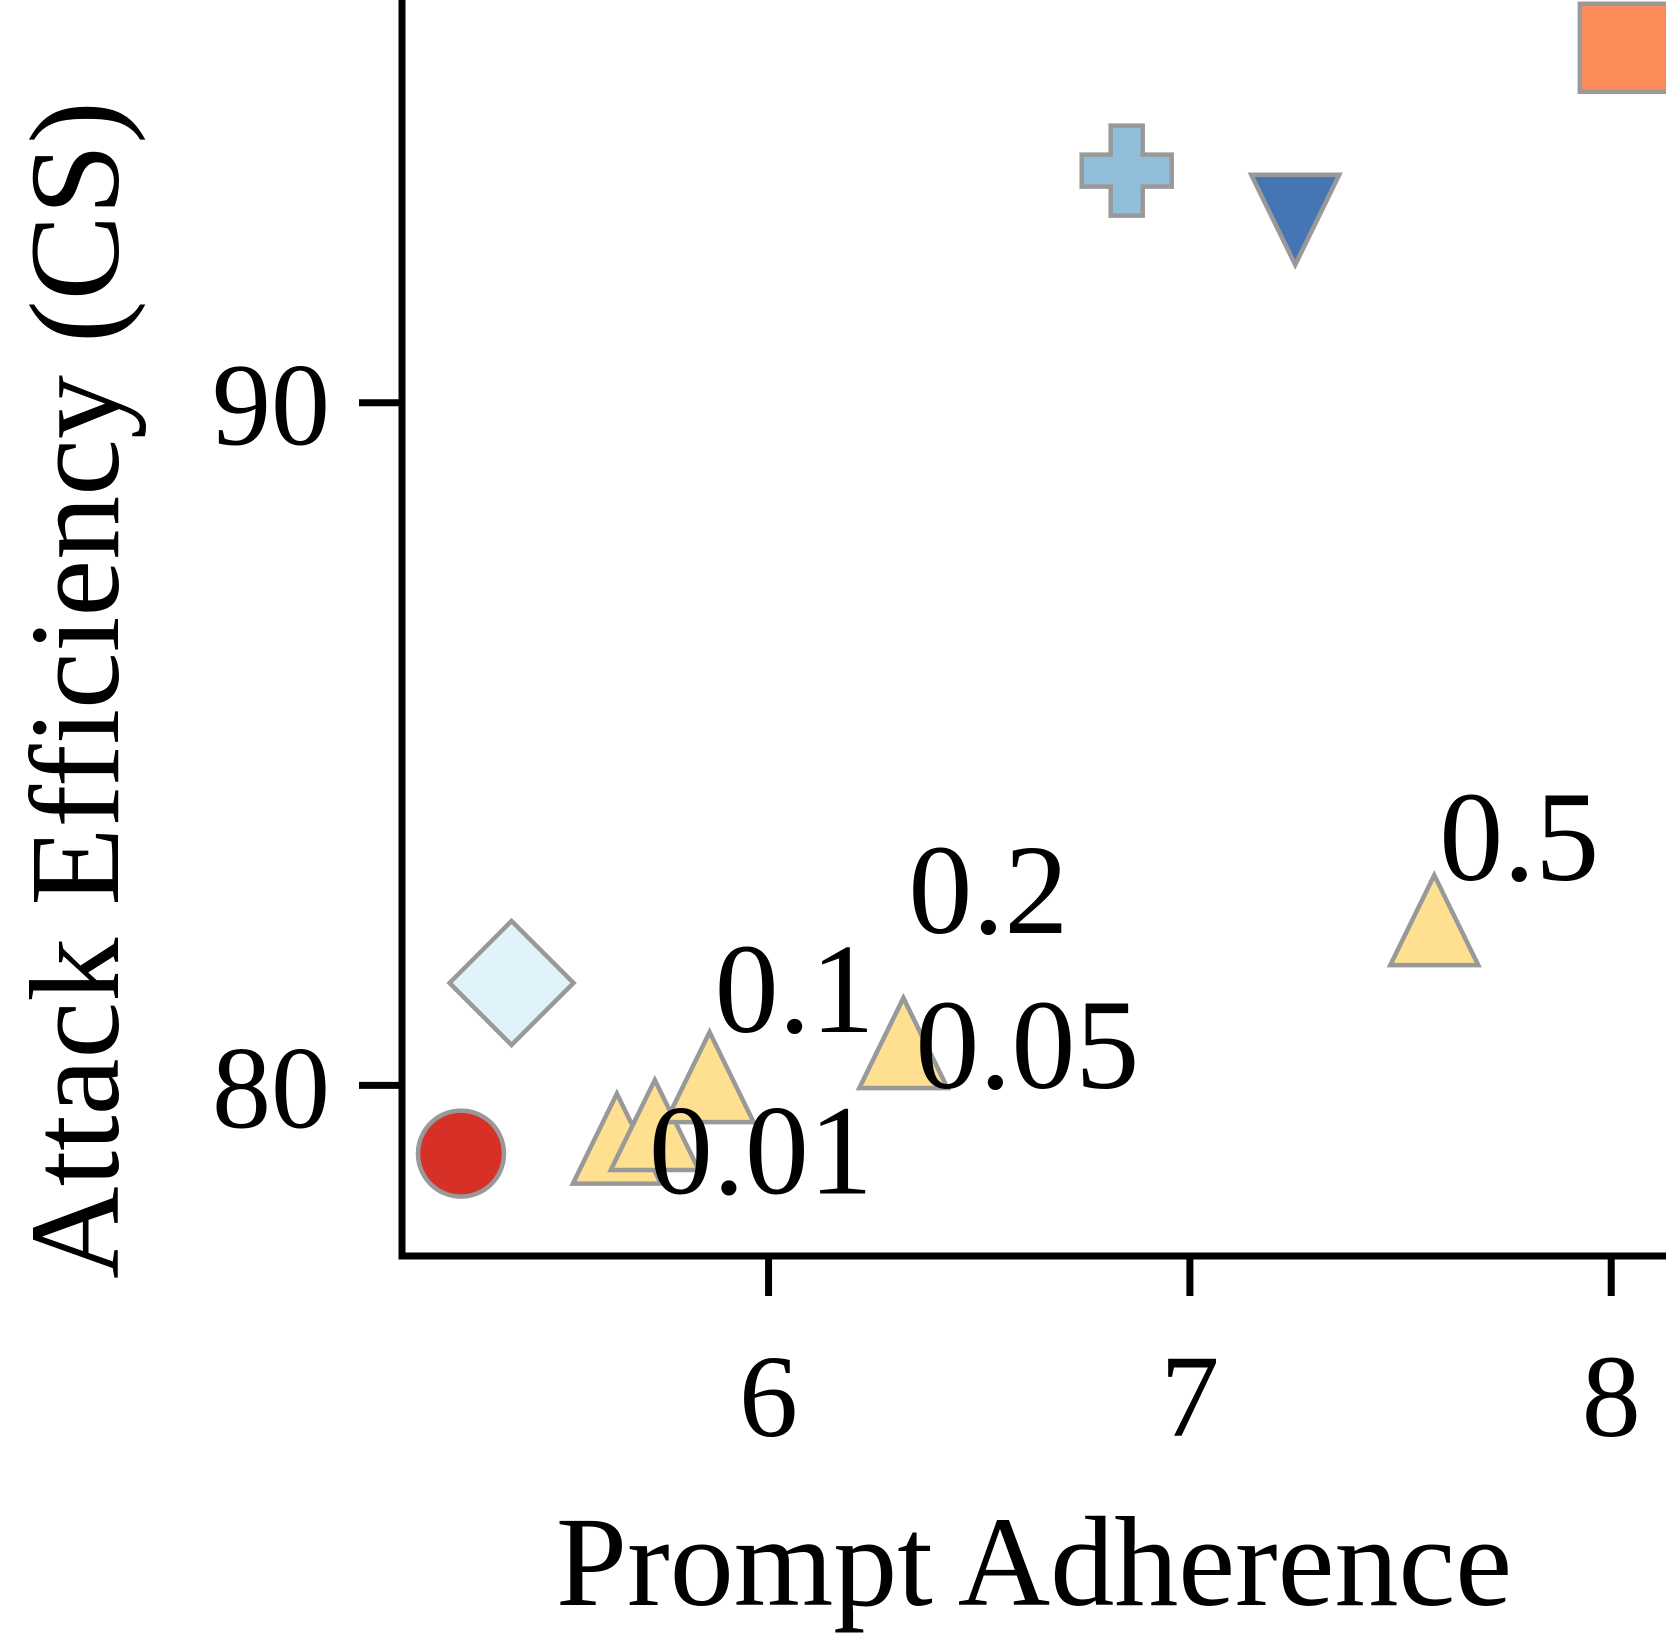 This screenshot has width=1666, height=1645. Describe the element at coordinates (1611, 1396) in the screenshot. I see `x-tick-label: 8` at that location.